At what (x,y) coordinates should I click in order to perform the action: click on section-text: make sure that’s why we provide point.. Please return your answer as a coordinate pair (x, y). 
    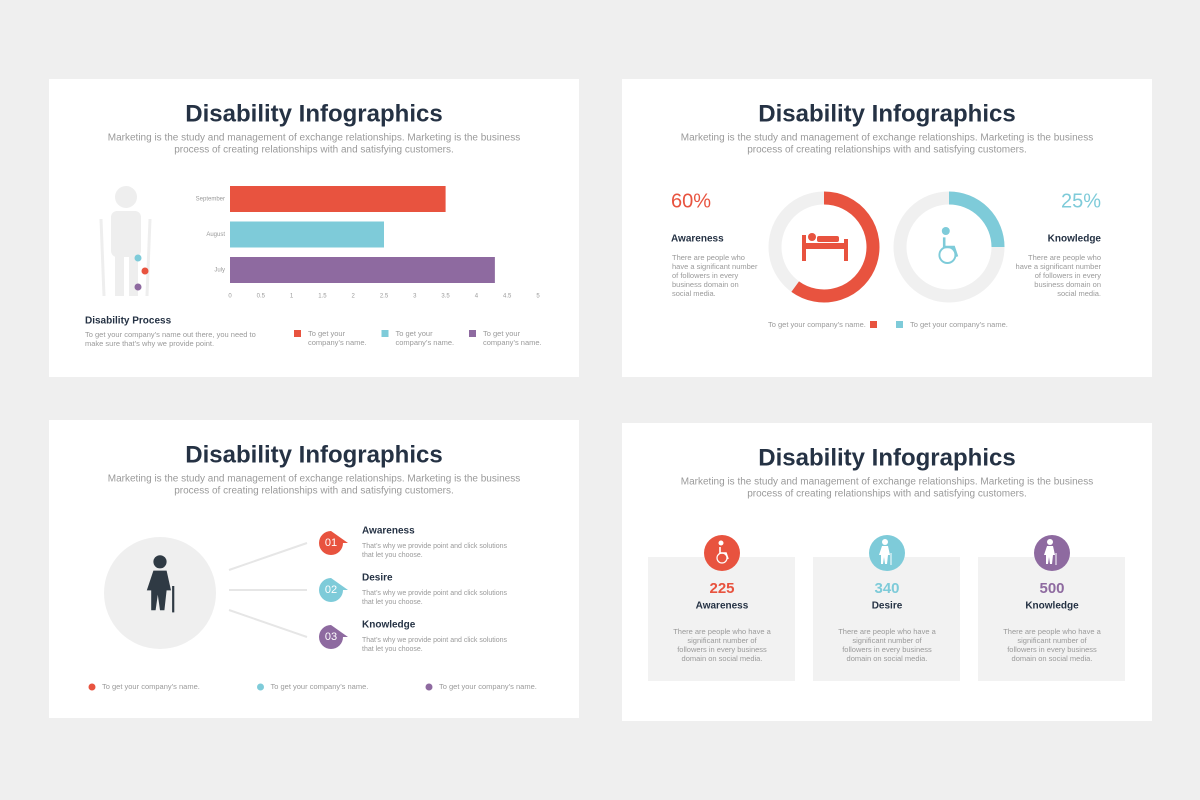
    Looking at the image, I should click on (149, 343).